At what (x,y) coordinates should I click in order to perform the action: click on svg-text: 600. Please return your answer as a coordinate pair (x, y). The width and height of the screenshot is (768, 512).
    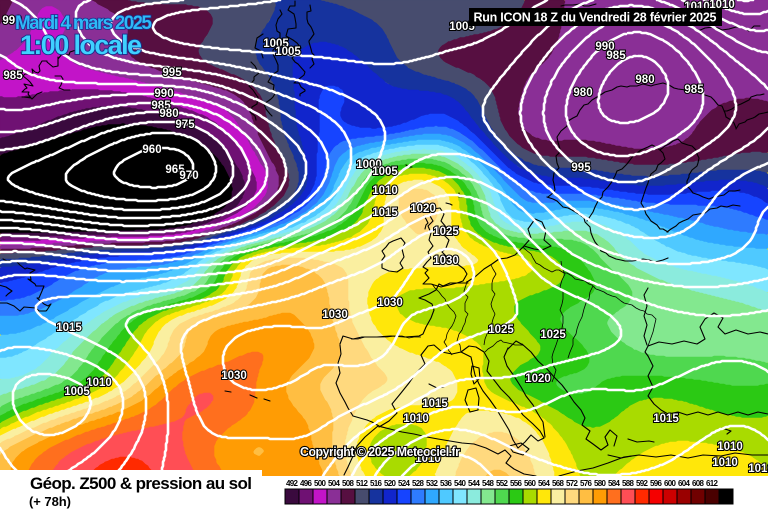
    Looking at the image, I should click on (670, 483).